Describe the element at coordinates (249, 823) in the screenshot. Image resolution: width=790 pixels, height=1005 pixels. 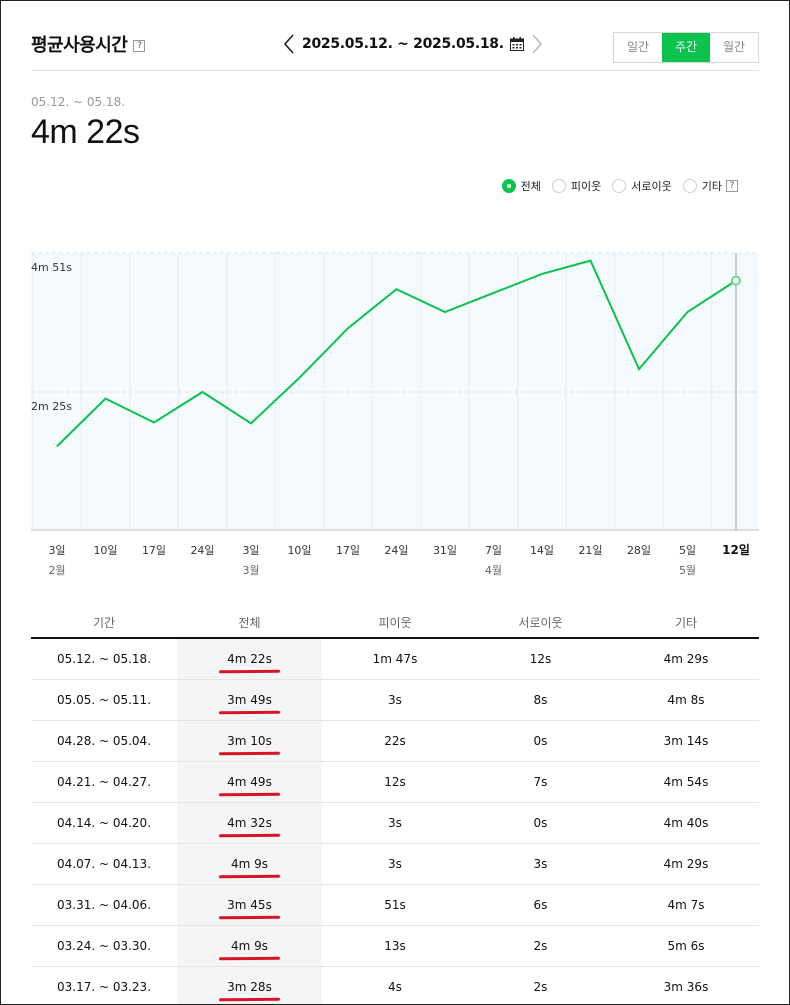
I see `cell-total: 4m 32s` at that location.